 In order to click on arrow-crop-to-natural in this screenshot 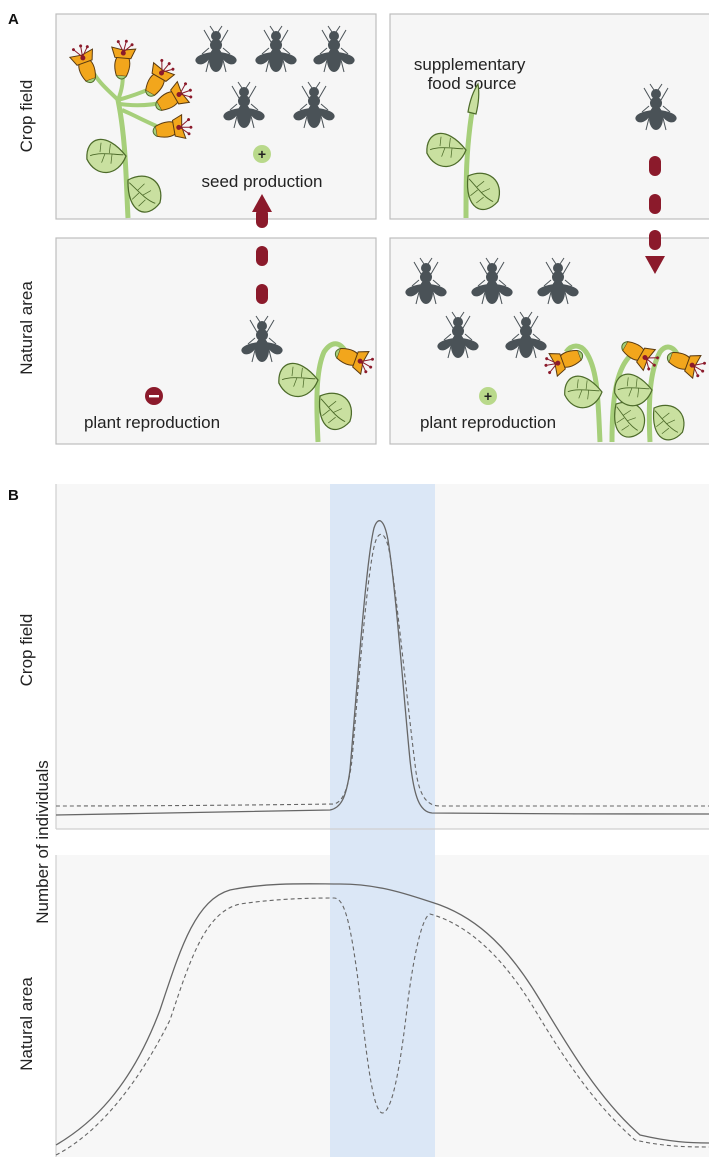, I will do `click(655, 215)`.